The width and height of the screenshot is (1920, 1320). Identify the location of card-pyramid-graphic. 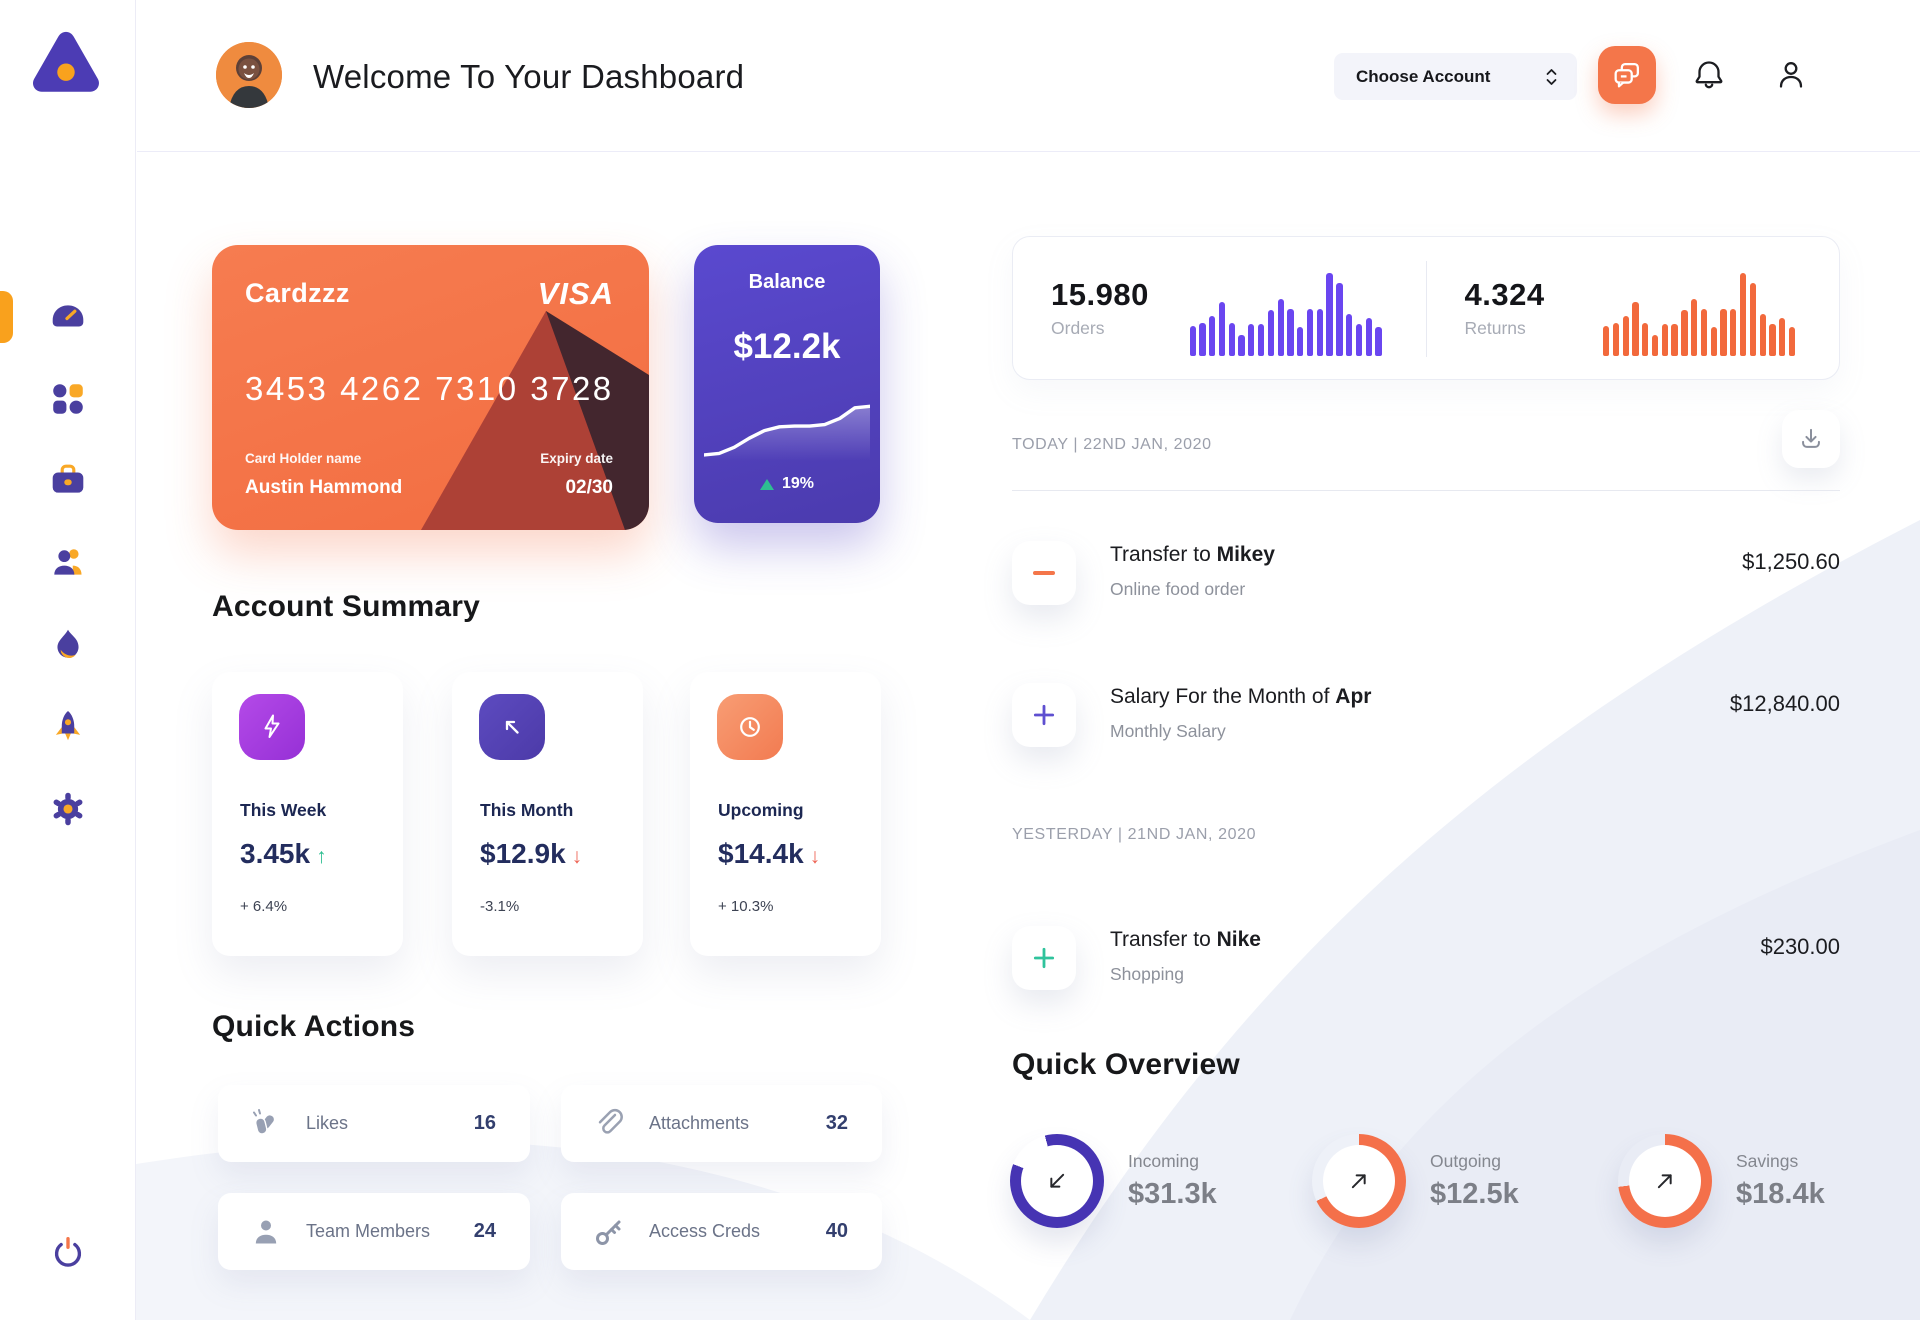
(535, 420).